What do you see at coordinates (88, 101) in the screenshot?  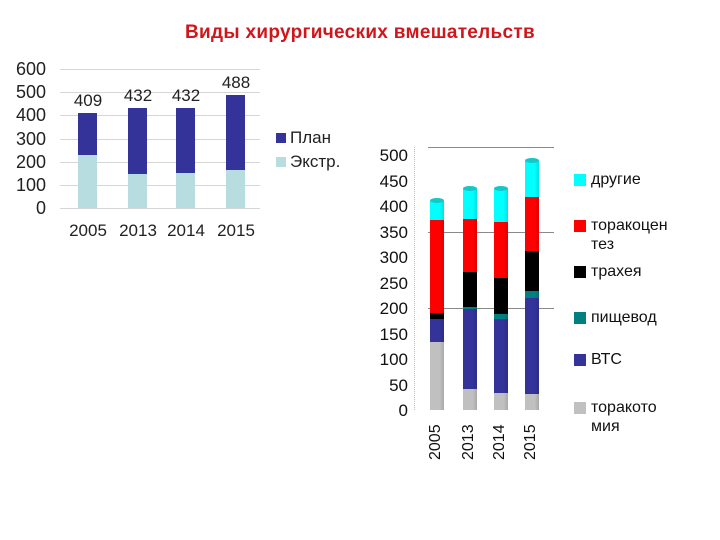 I see `data-label: 409` at bounding box center [88, 101].